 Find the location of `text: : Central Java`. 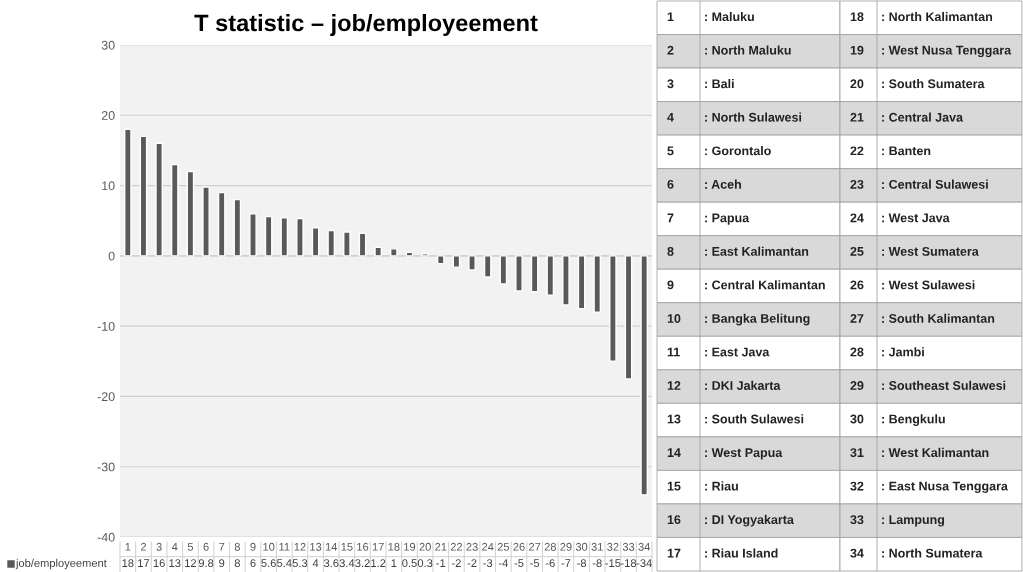

text: : Central Java is located at coordinates (923, 117).